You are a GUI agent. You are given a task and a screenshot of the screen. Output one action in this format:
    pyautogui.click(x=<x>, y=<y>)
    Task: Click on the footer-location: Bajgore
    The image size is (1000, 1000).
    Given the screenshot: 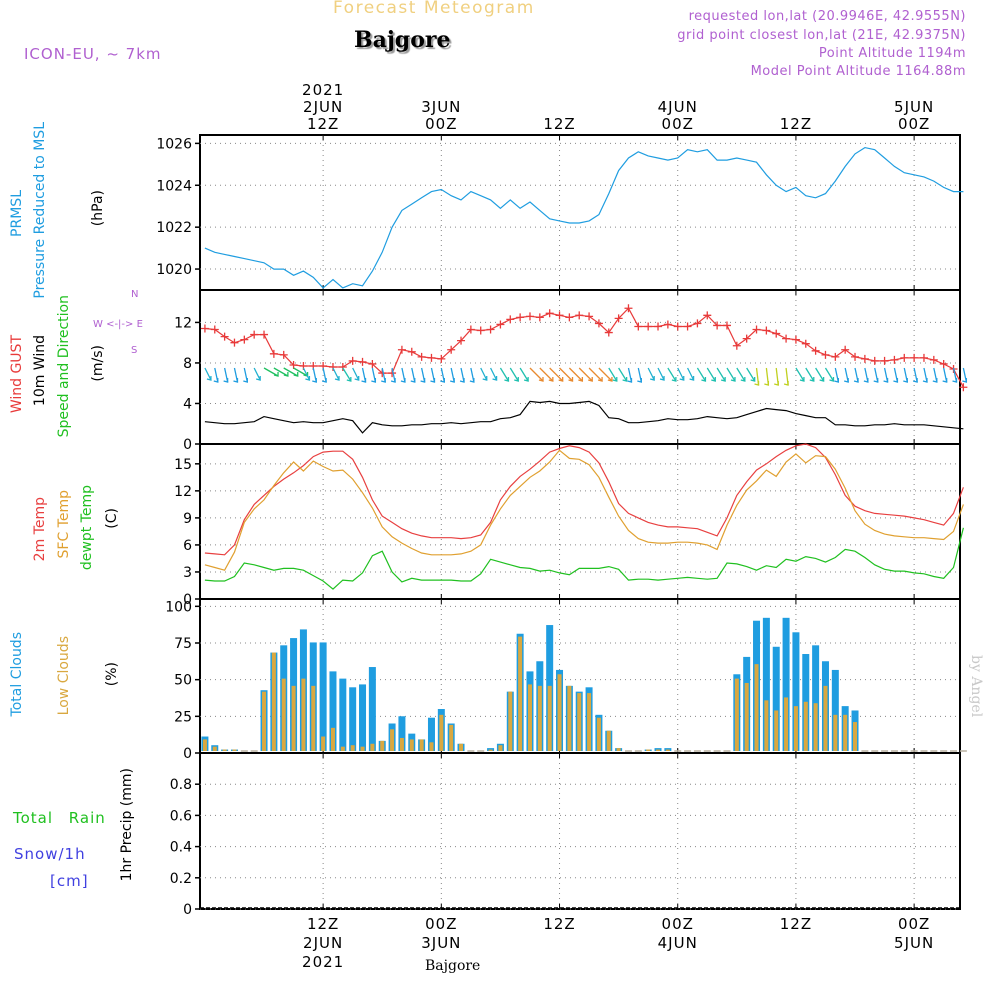 What is the action you would take?
    pyautogui.click(x=453, y=966)
    